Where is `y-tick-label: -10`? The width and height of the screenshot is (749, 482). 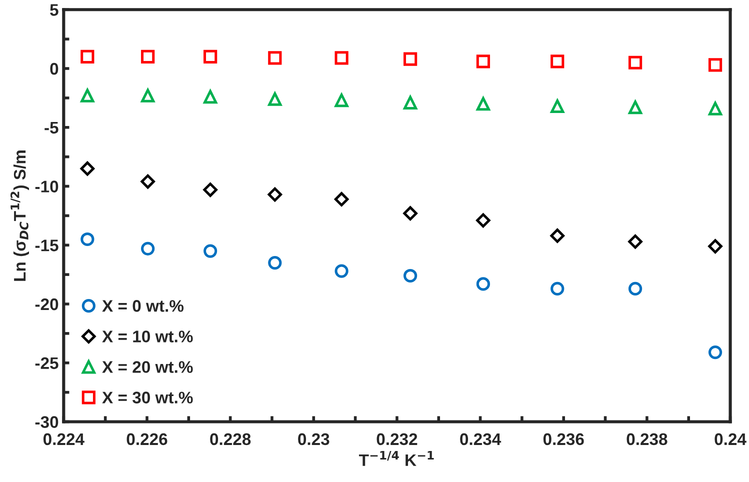
y-tick-label: -10 is located at coordinates (46, 186).